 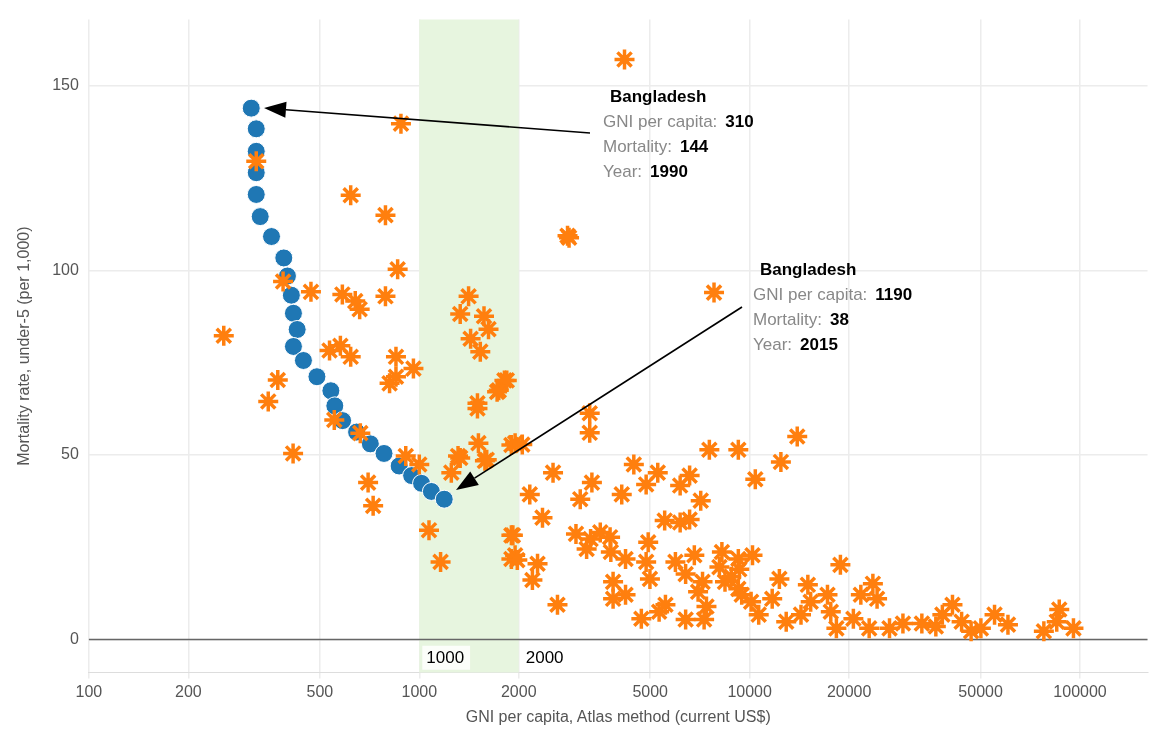 I want to click on x-tick-label: 500, so click(x=320, y=691).